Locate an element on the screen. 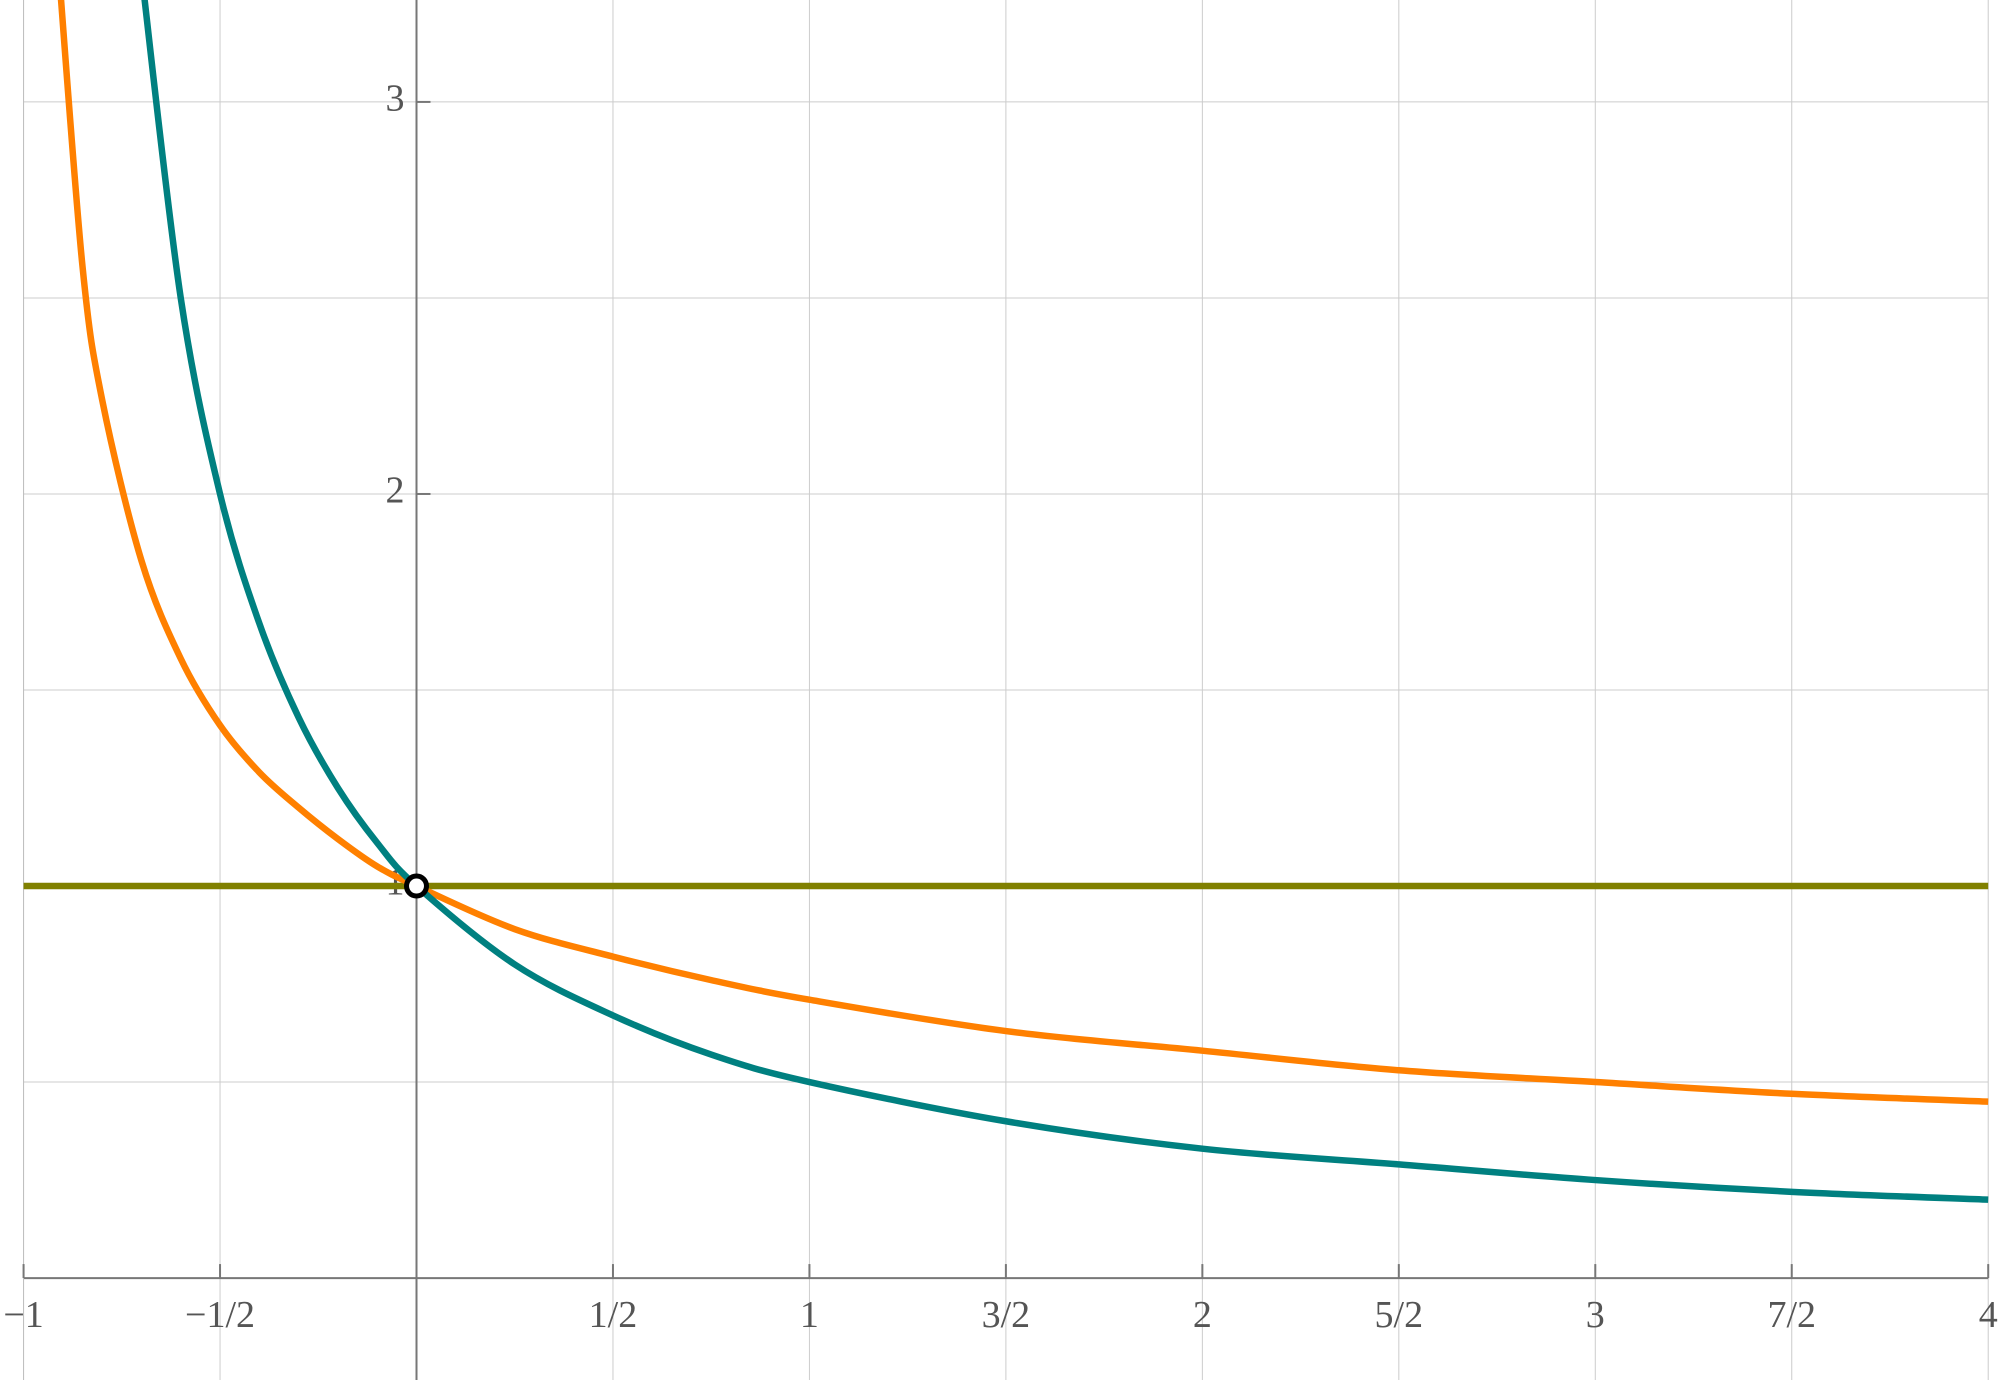  x-tick-label: −1/2 is located at coordinates (220, 1315).